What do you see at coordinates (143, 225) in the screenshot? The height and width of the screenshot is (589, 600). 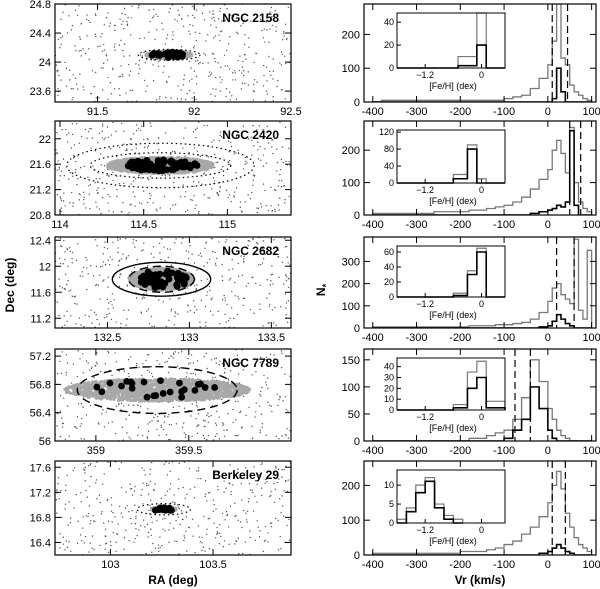 I see `x-tick-label: 114.5` at bounding box center [143, 225].